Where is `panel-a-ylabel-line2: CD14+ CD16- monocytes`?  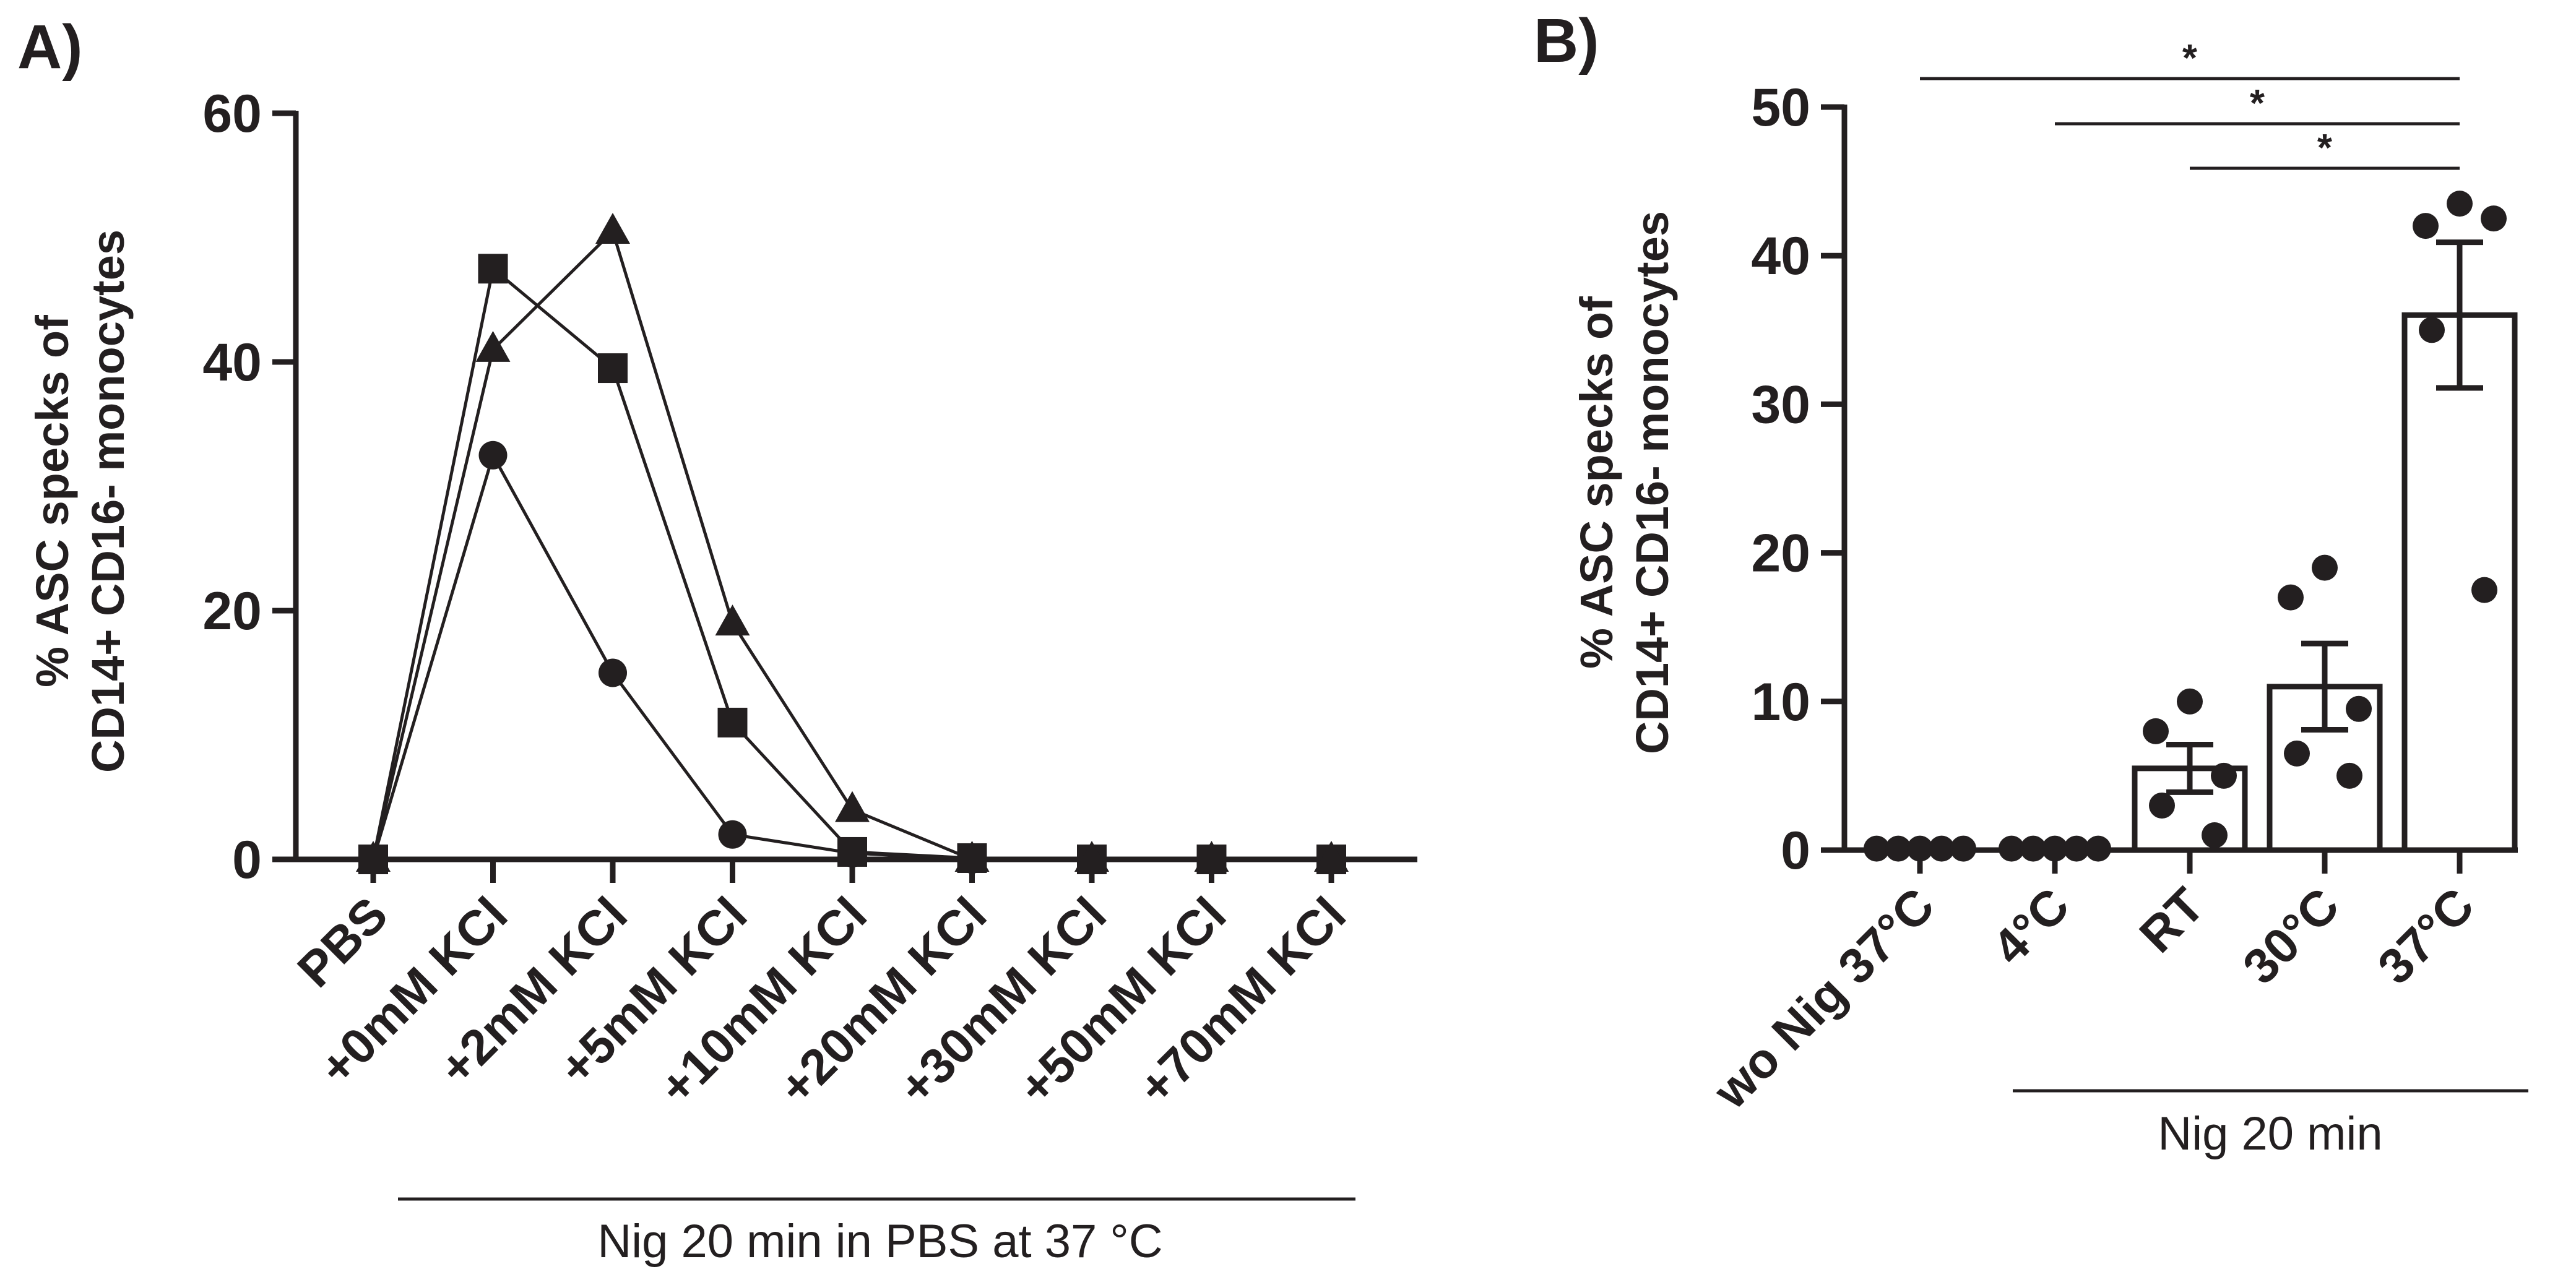
panel-a-ylabel-line2: CD14+ CD16- monocytes is located at coordinates (108, 501).